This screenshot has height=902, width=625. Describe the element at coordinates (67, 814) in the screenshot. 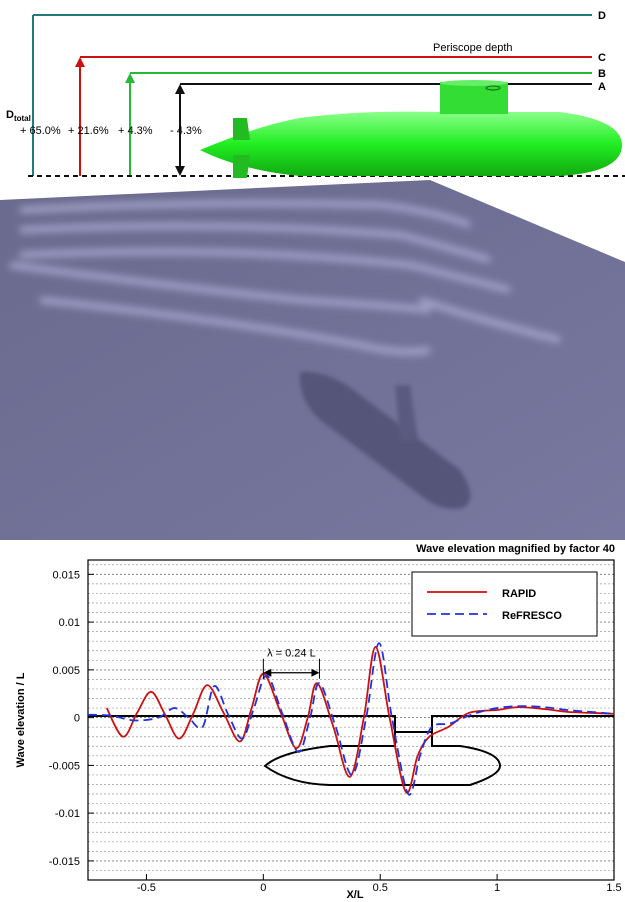

I see `y-tick-label: -0.01` at that location.